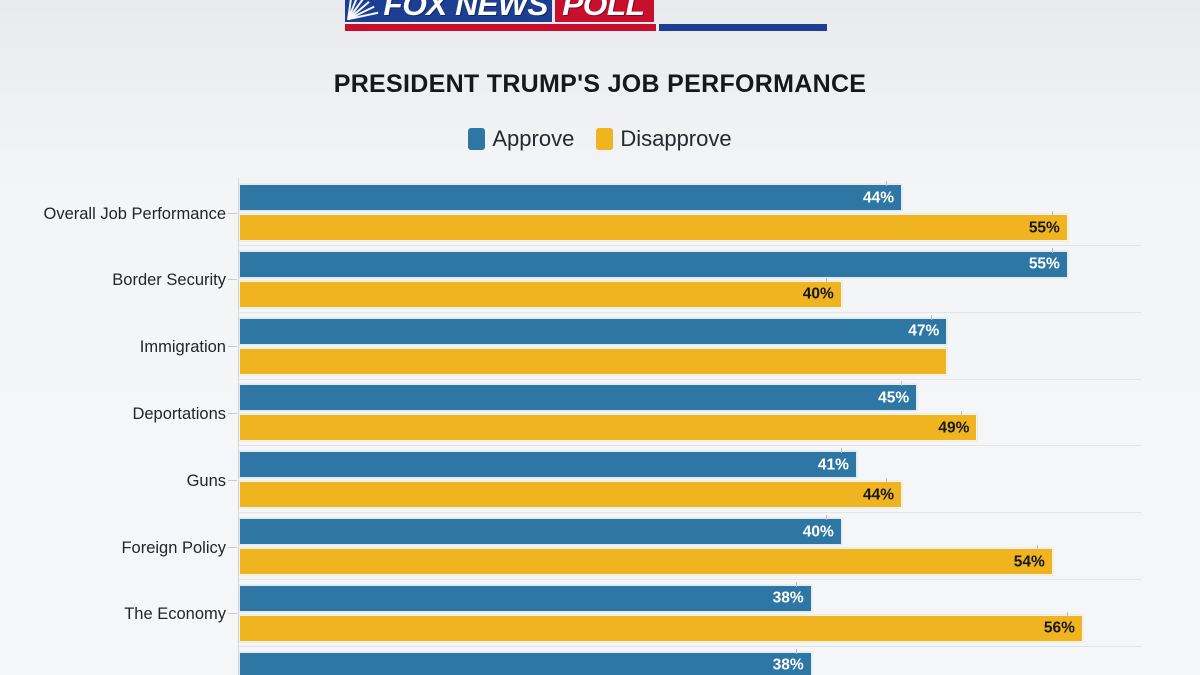 The height and width of the screenshot is (675, 1200). Describe the element at coordinates (548, 463) in the screenshot. I see `bar-approve: 41%` at that location.